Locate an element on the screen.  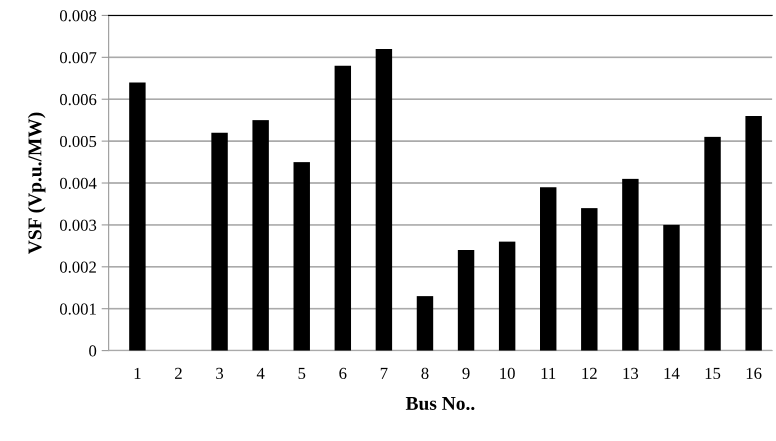
y-tick-label: 0.002 is located at coordinates (78, 267).